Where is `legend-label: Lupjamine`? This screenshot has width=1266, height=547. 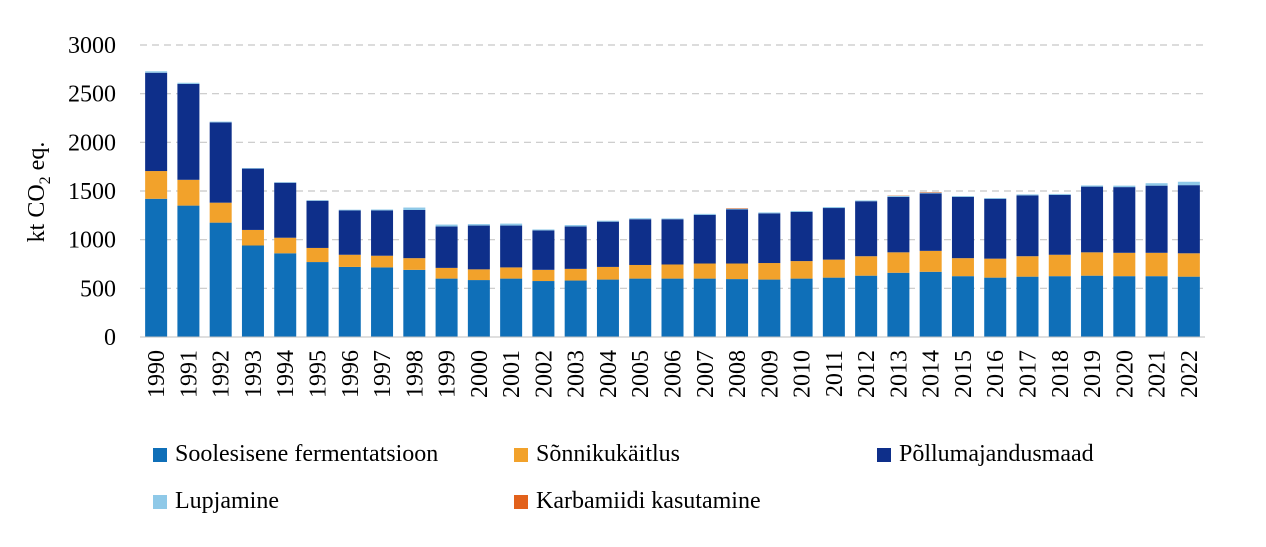 legend-label: Lupjamine is located at coordinates (227, 501).